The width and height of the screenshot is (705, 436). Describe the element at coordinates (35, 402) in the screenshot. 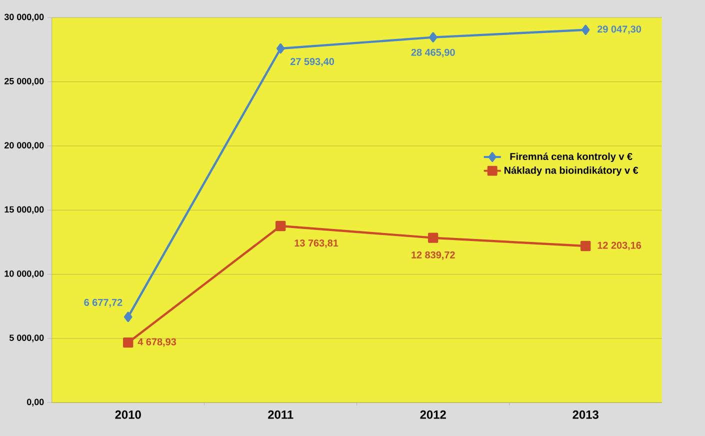

I see `y-tick-label: 0,00` at that location.